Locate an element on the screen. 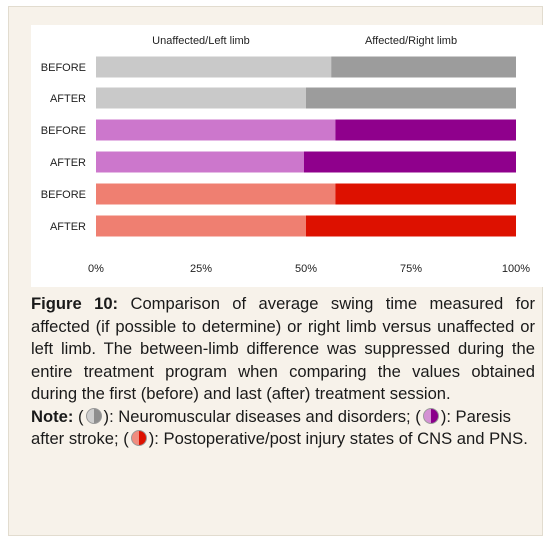 This screenshot has height=544, width=553. bar-segment-row1-series1 is located at coordinates (411, 98).